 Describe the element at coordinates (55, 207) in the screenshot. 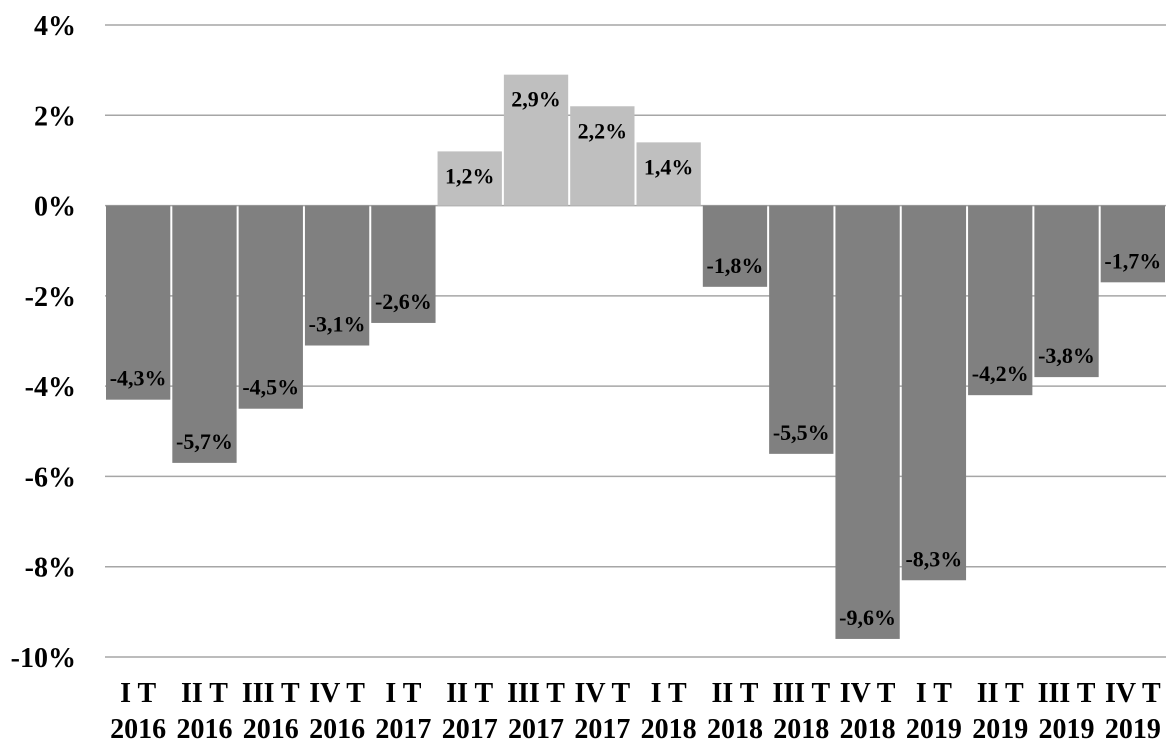

I see `y-tick-label: 0%` at that location.